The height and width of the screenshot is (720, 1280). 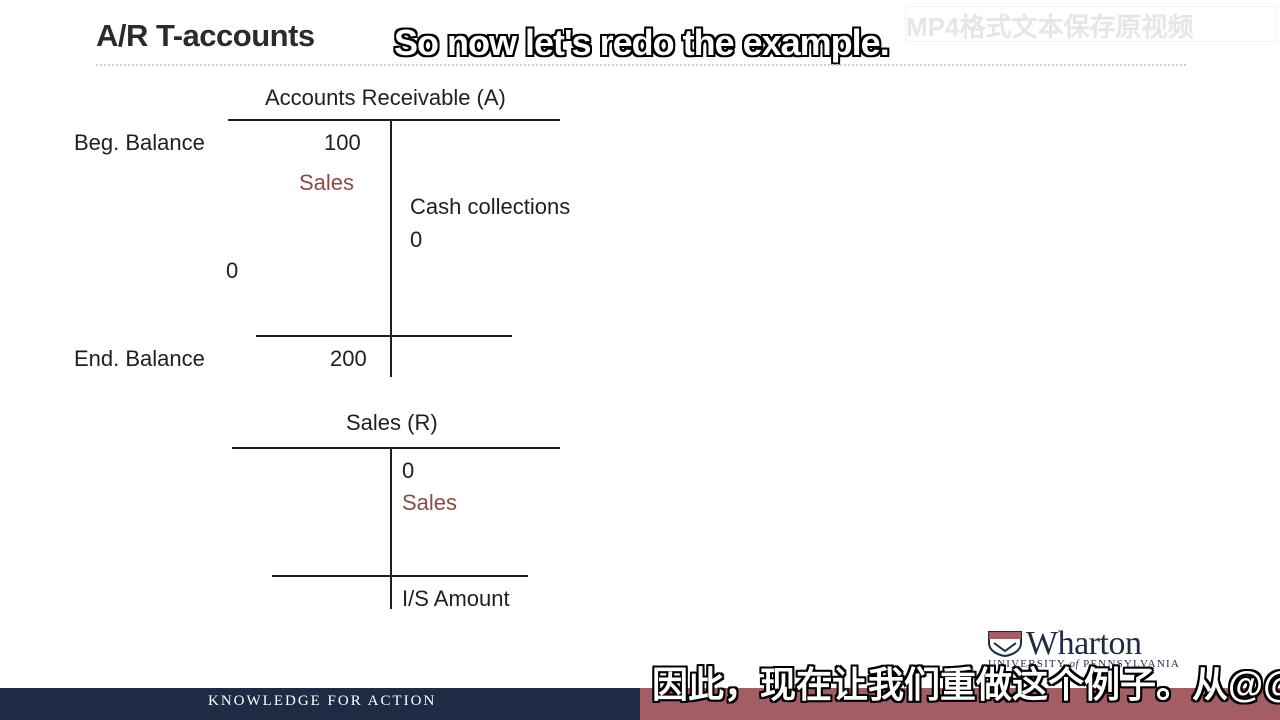 What do you see at coordinates (322, 701) in the screenshot?
I see `footer-tagline: KNOWLEDGE FOR ACTION` at bounding box center [322, 701].